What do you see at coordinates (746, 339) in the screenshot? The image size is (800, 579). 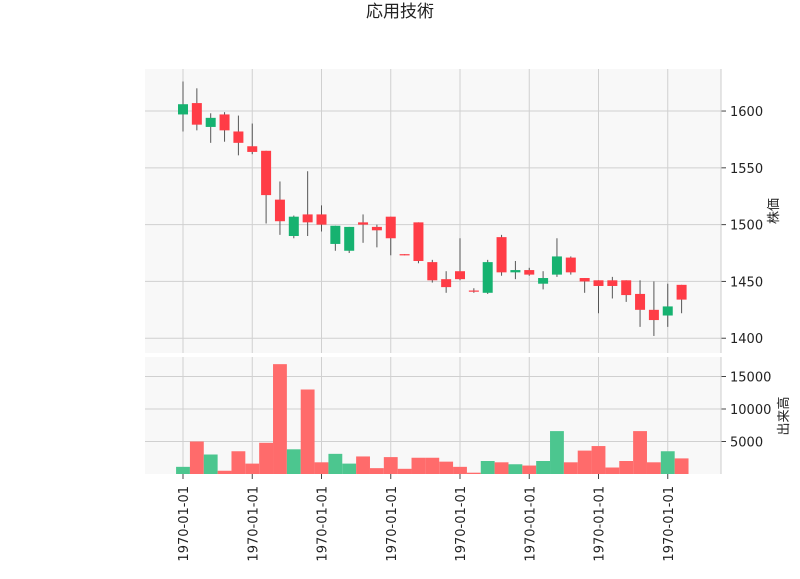 I see `price-tick-label: 1400` at bounding box center [746, 339].